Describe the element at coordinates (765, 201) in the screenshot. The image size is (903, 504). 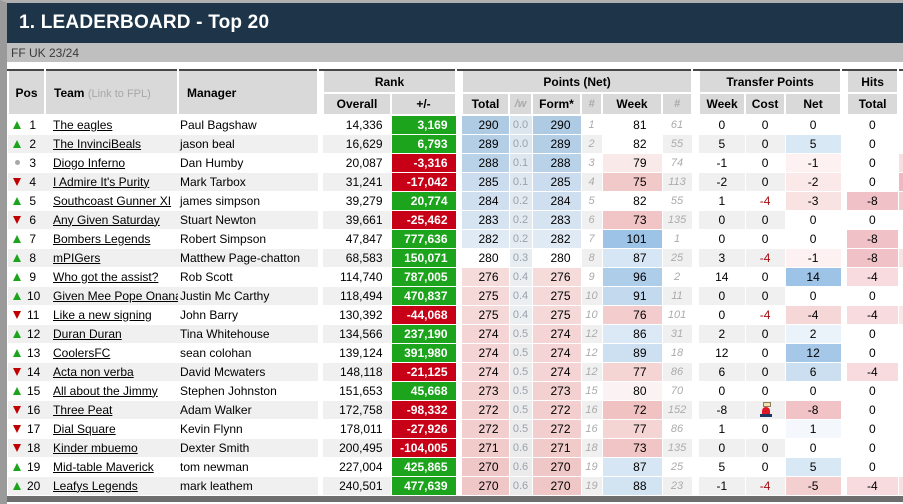
I see `transfer-cost-cell: -4` at that location.